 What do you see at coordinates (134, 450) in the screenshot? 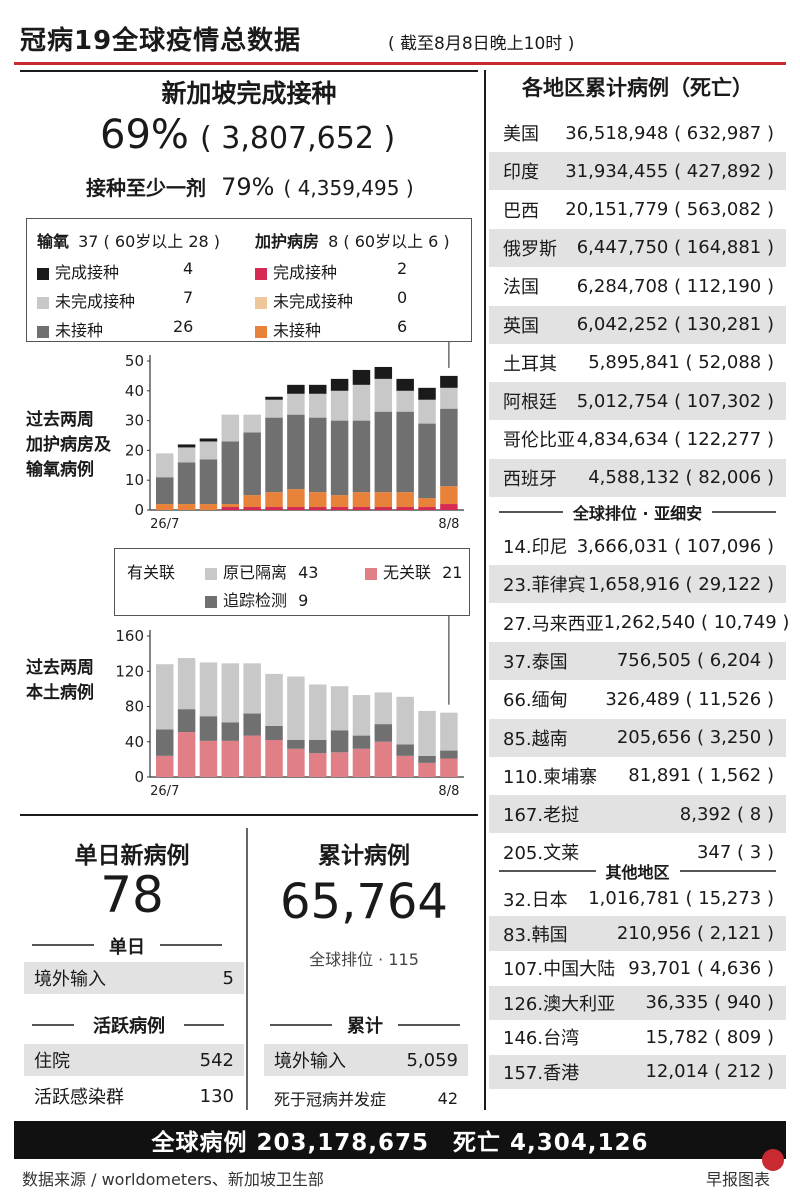
I see `y-tick-label: 20` at bounding box center [134, 450].